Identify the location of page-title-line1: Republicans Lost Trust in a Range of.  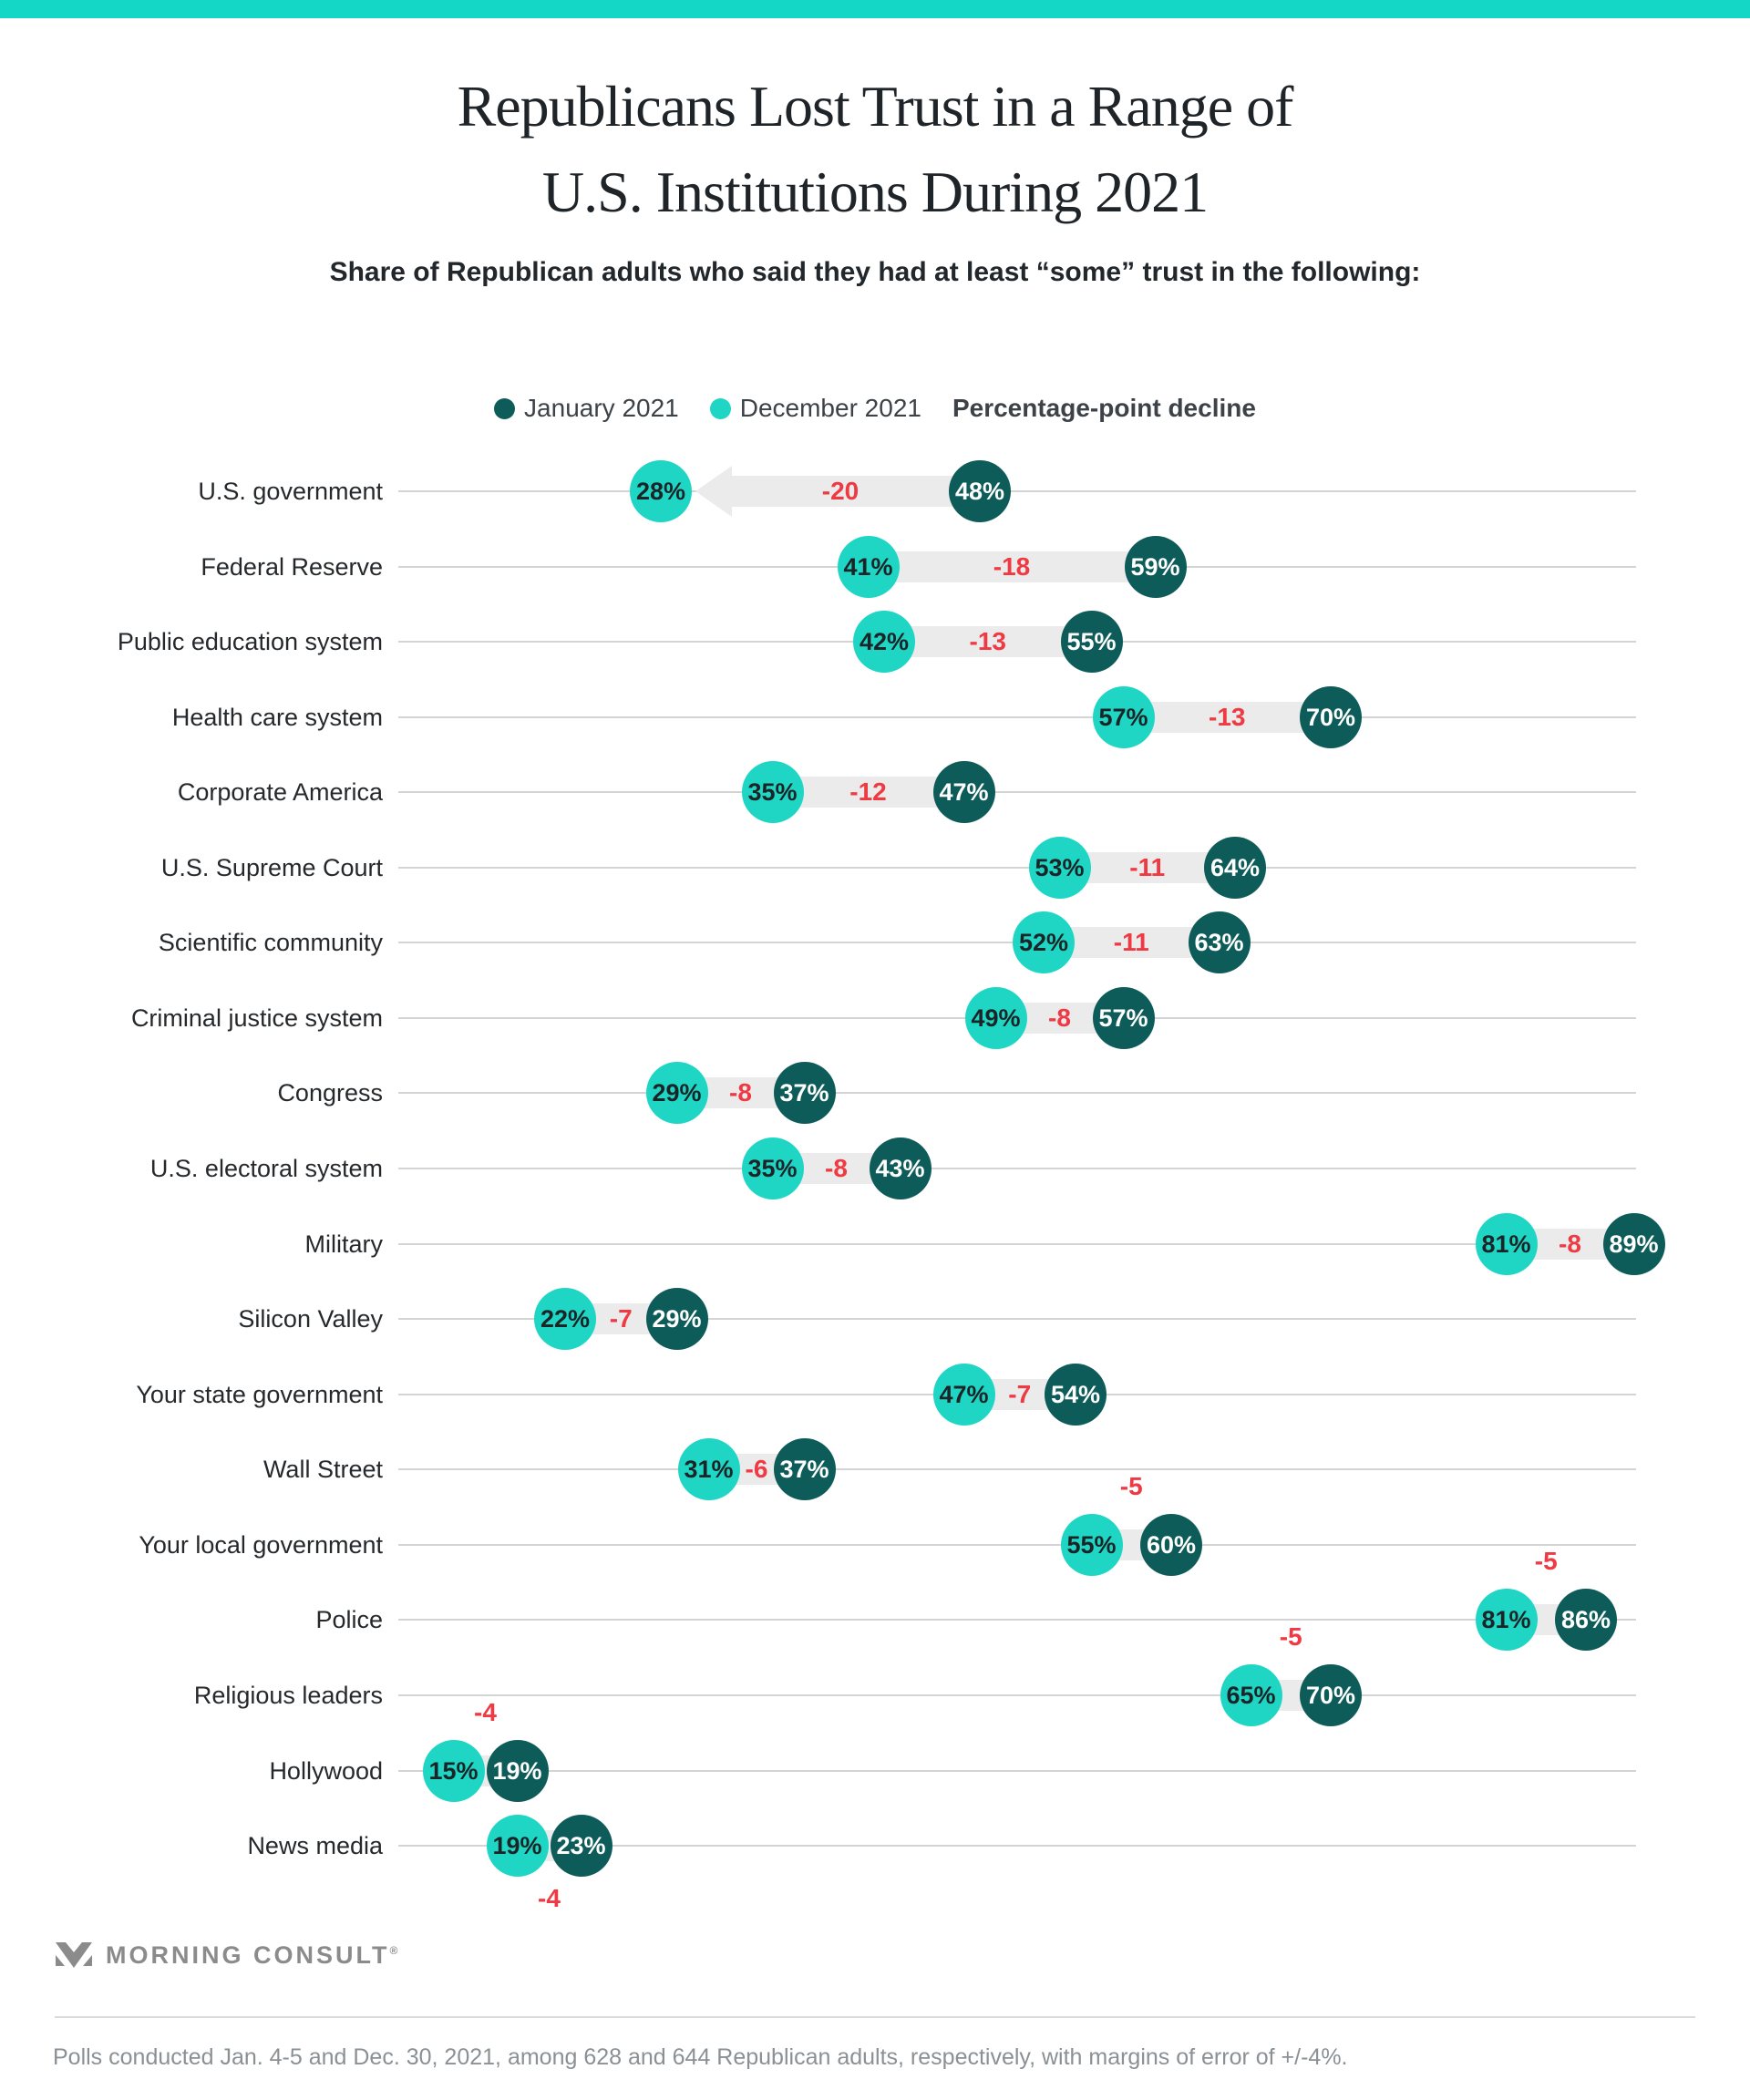
(875, 107).